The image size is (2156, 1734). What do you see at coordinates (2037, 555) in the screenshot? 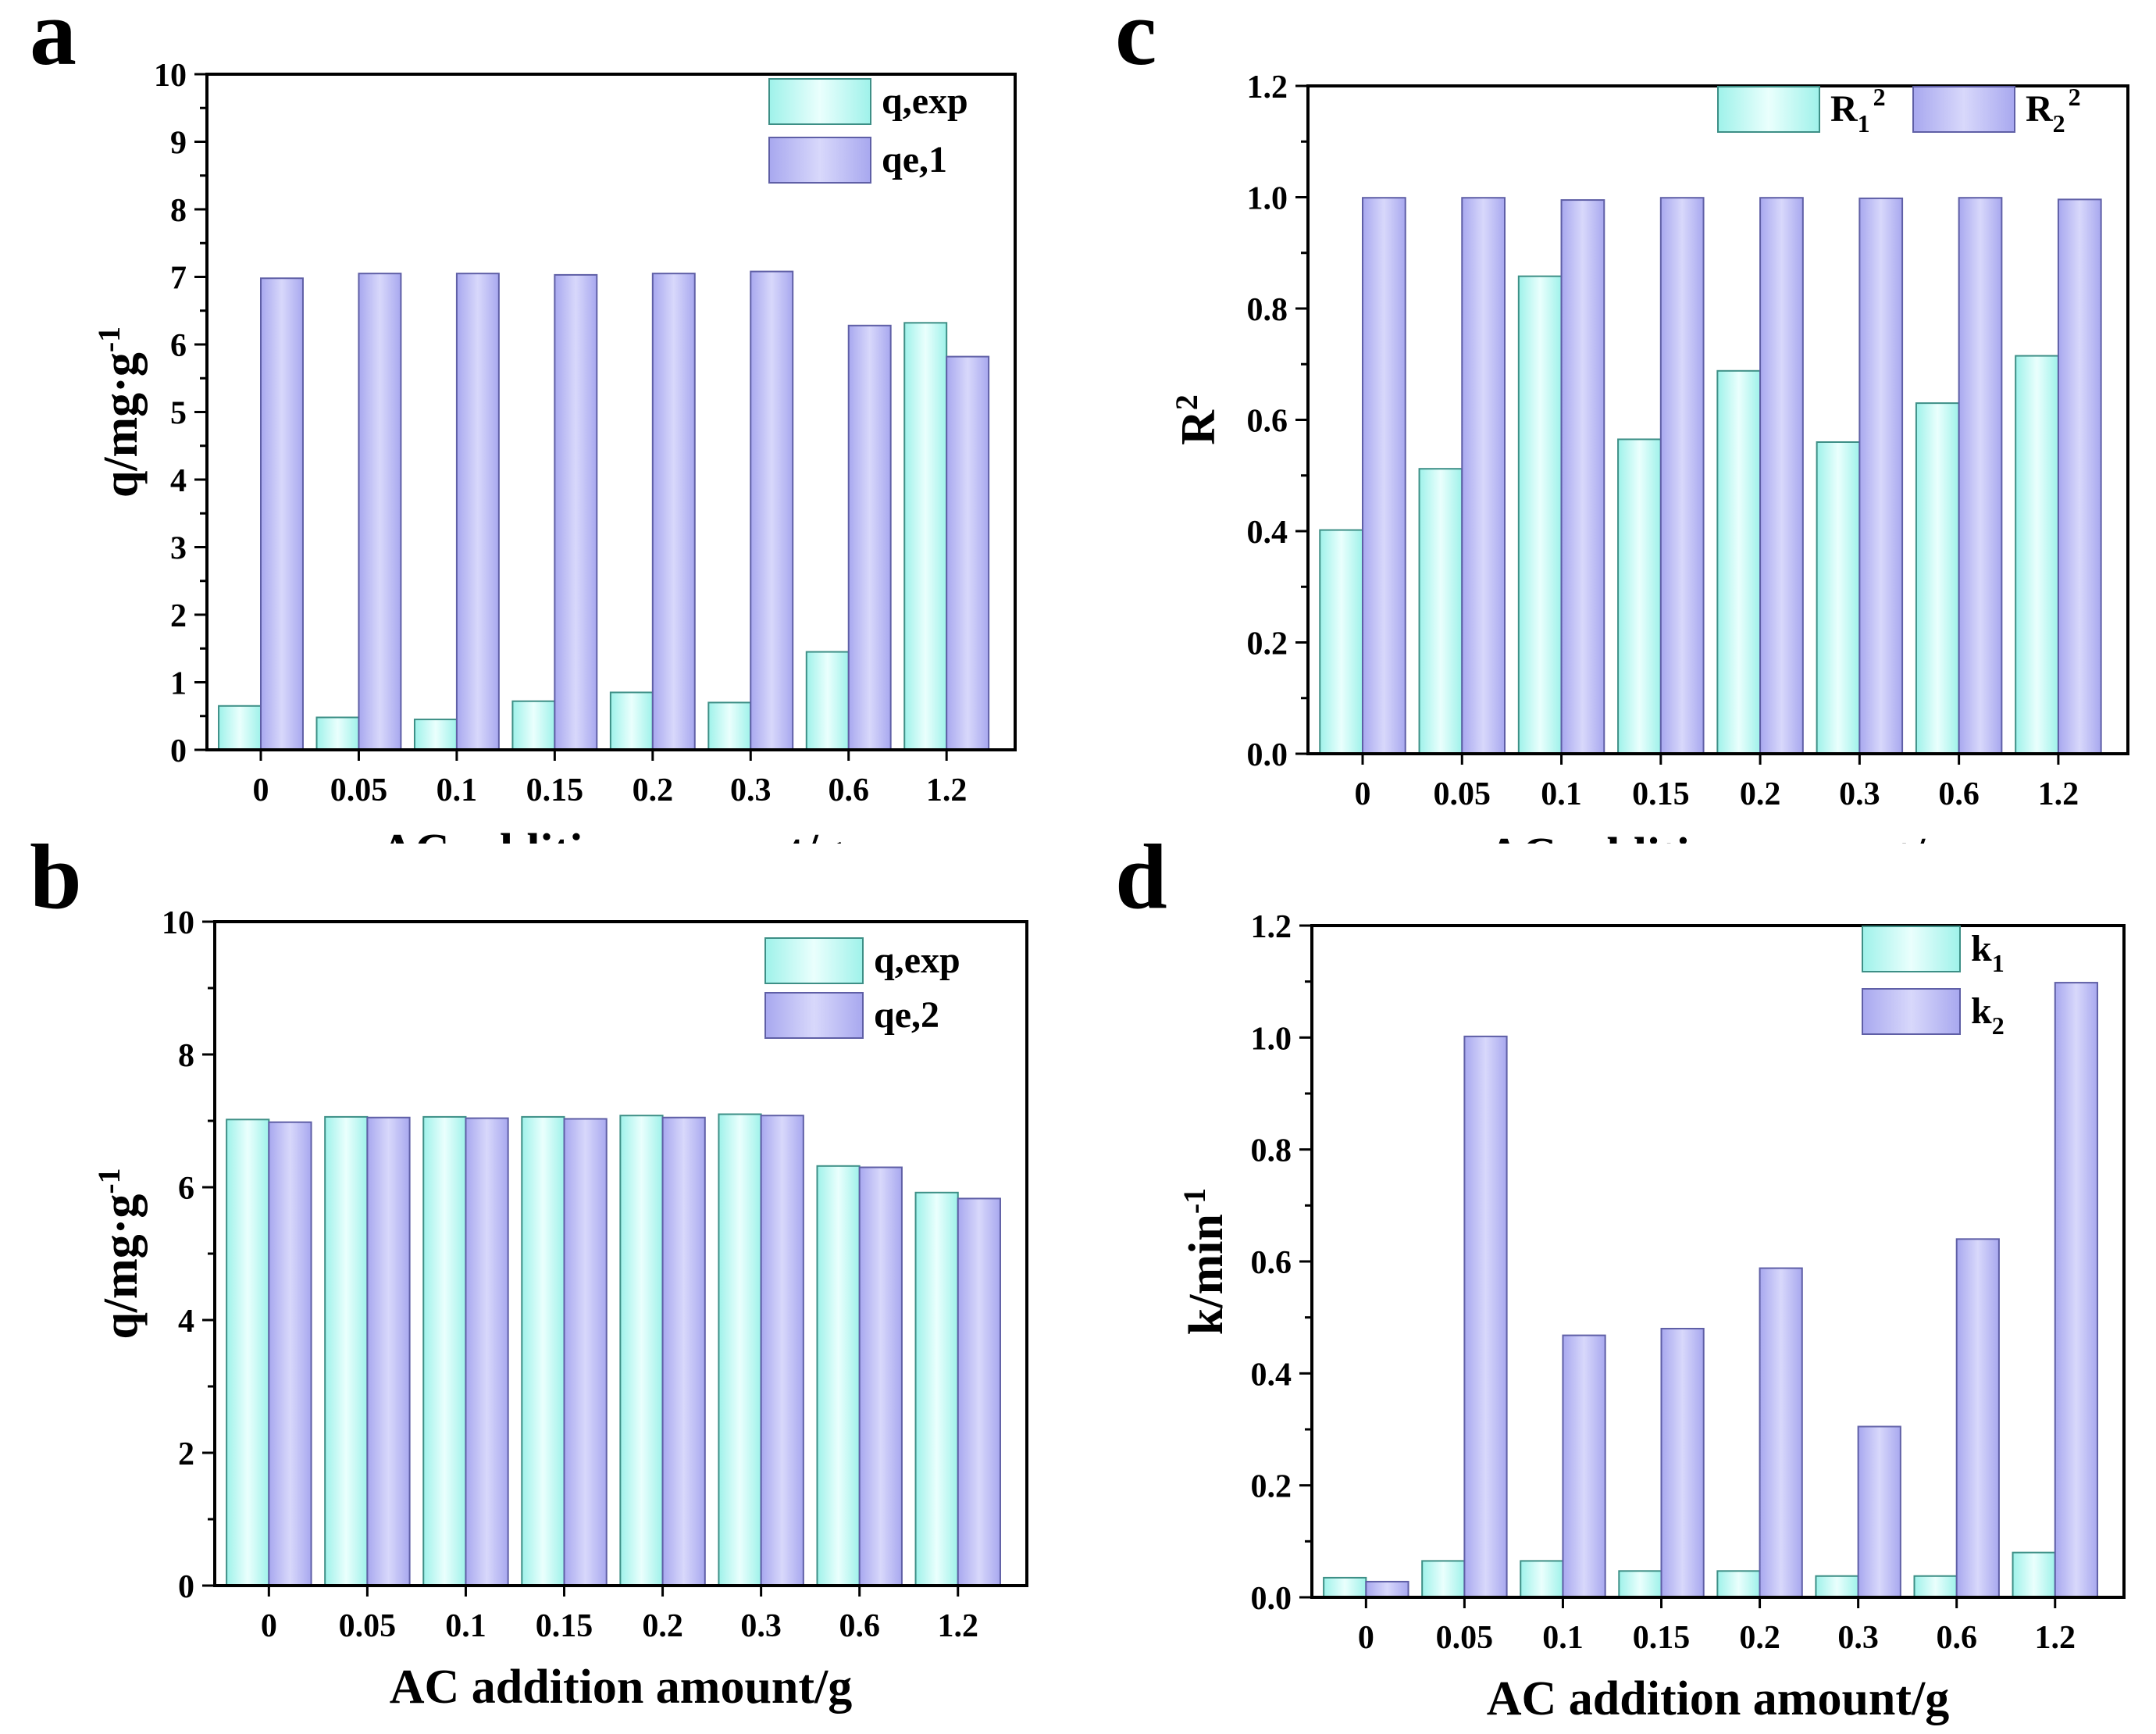
I see `bar-c-series1-1.2` at bounding box center [2037, 555].